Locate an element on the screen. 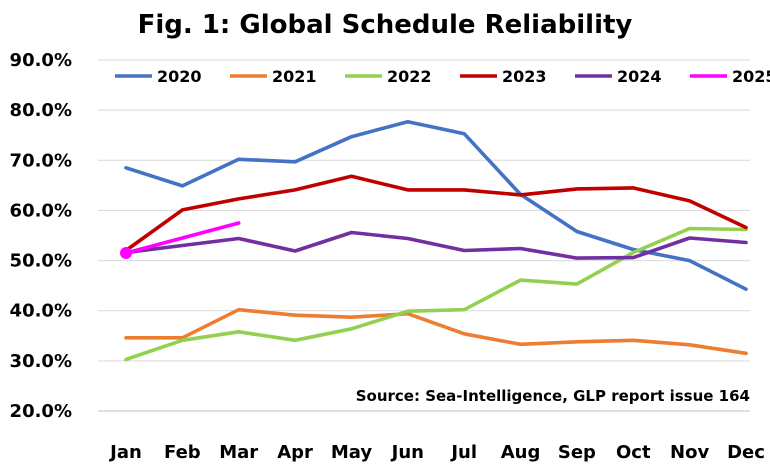  y-tick-label: 90.0% is located at coordinates (41, 60).